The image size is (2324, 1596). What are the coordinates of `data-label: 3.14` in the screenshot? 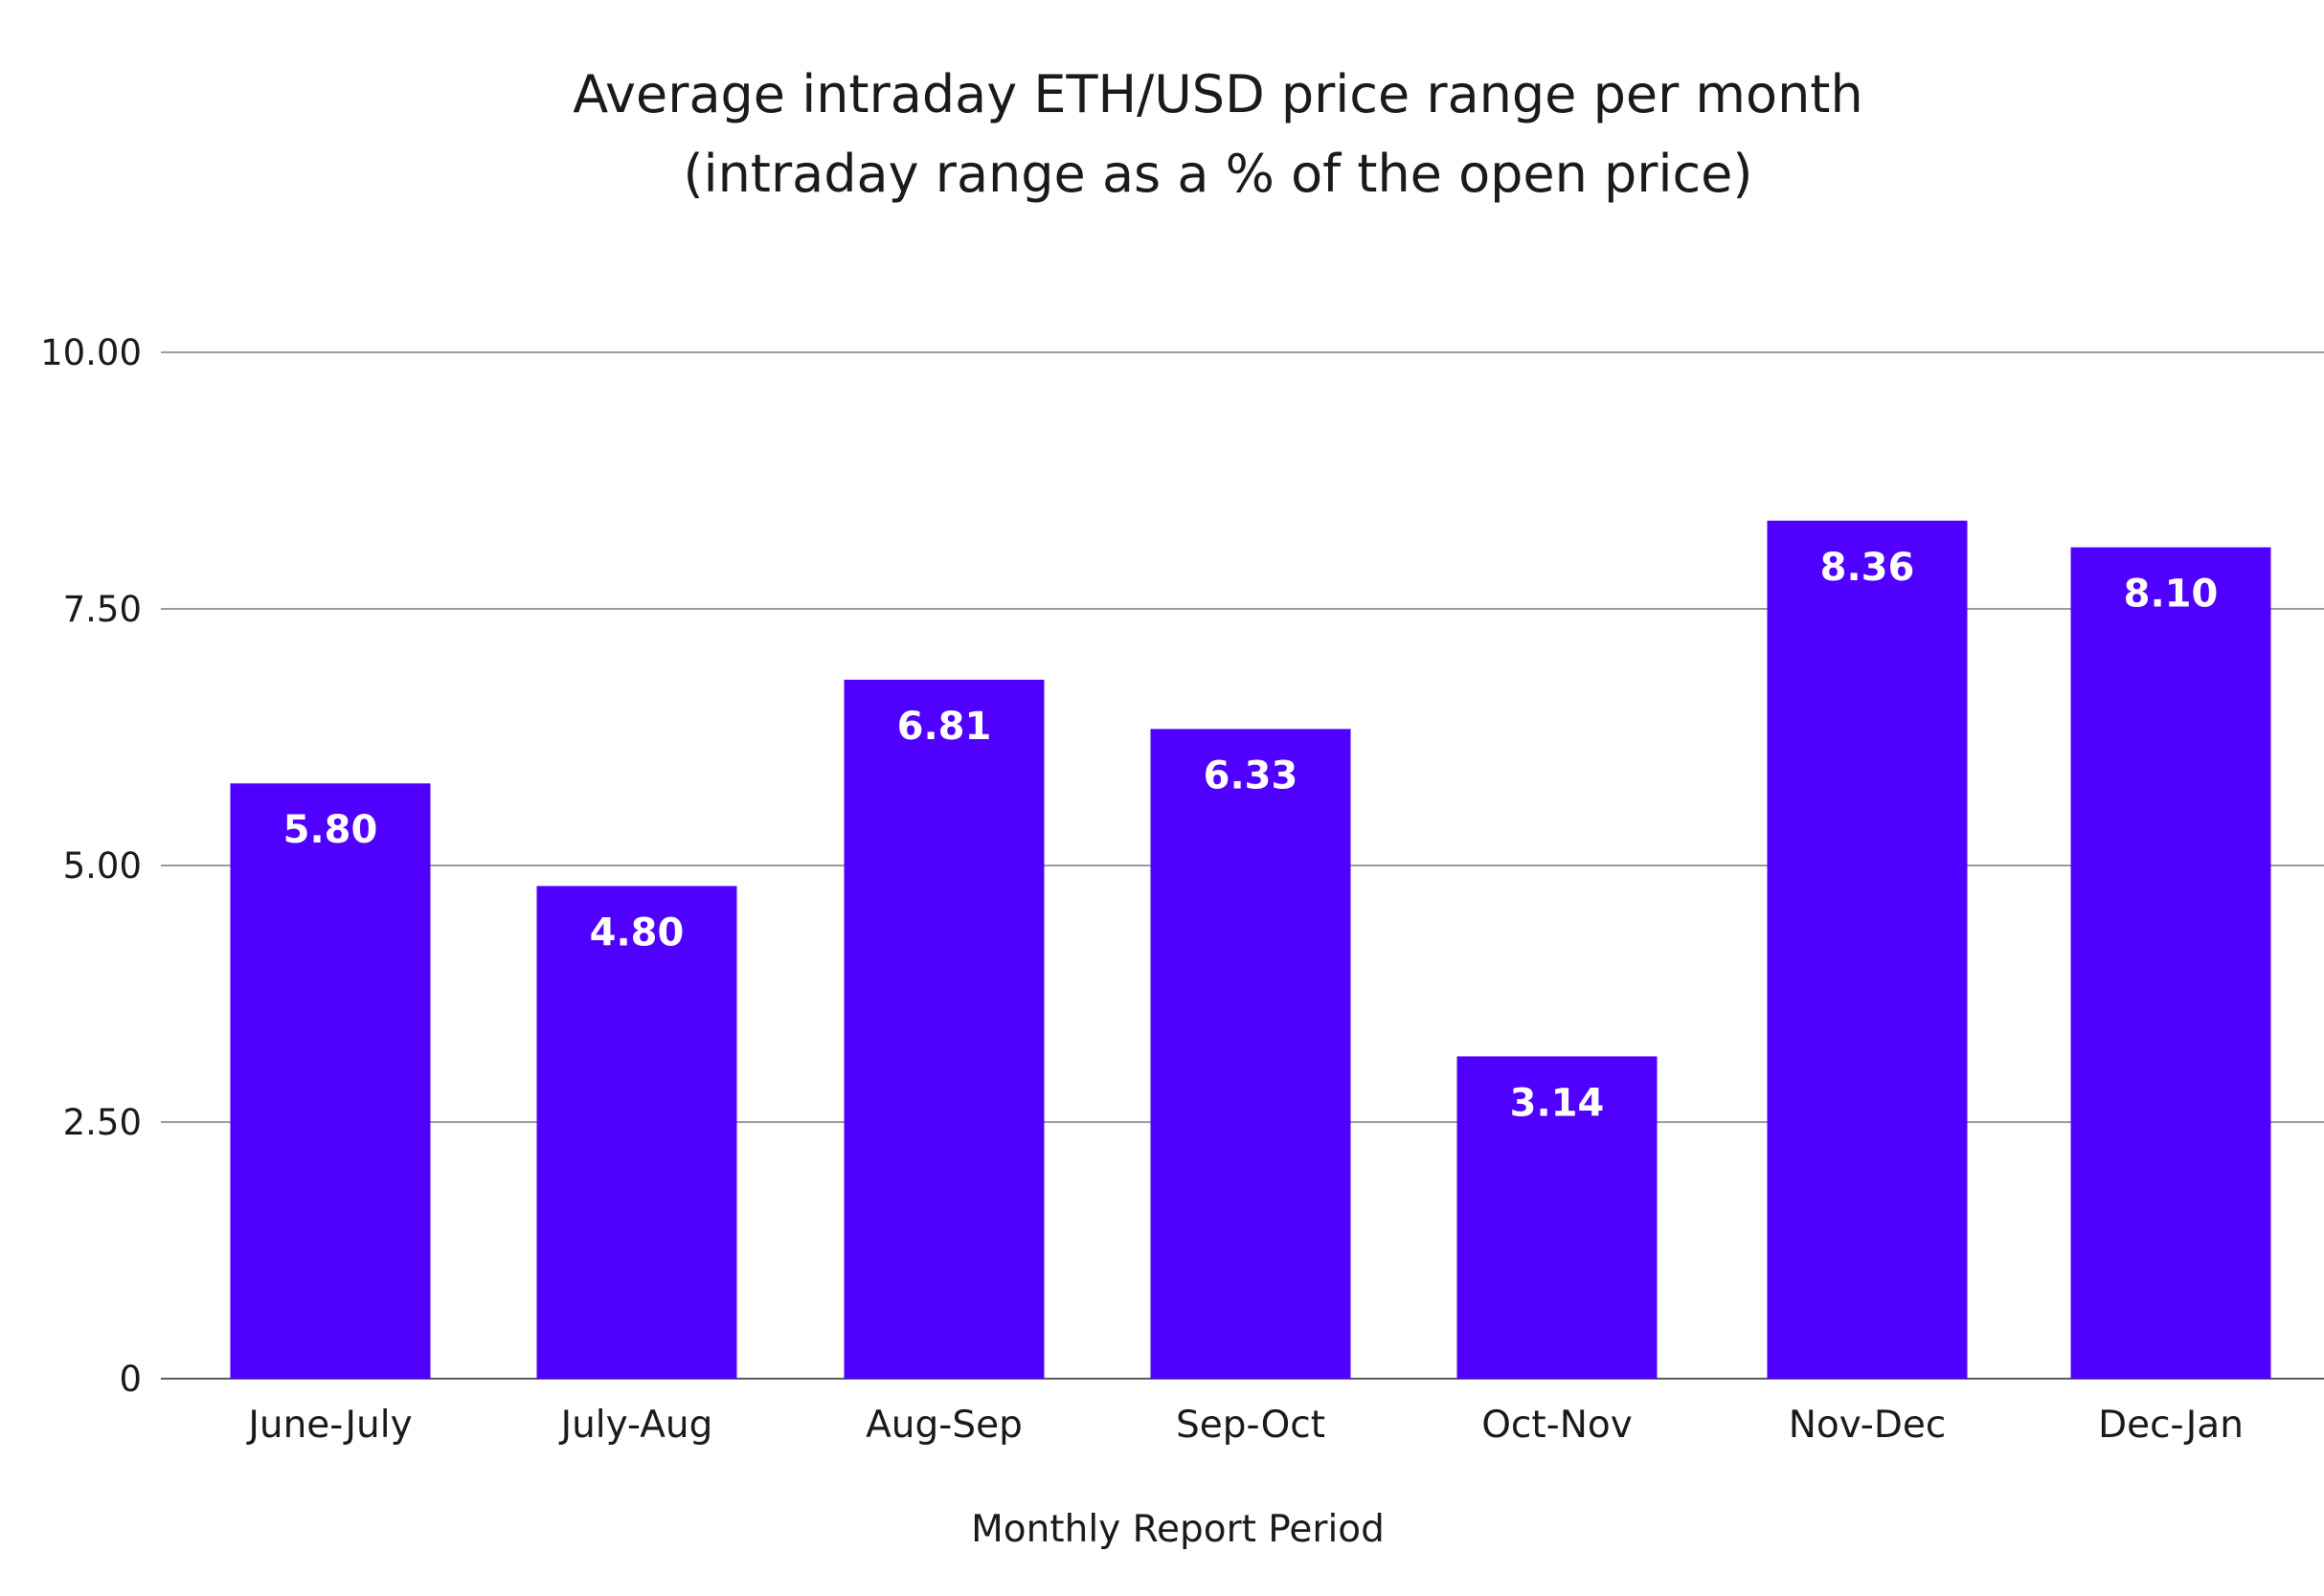 It's located at (1558, 1103).